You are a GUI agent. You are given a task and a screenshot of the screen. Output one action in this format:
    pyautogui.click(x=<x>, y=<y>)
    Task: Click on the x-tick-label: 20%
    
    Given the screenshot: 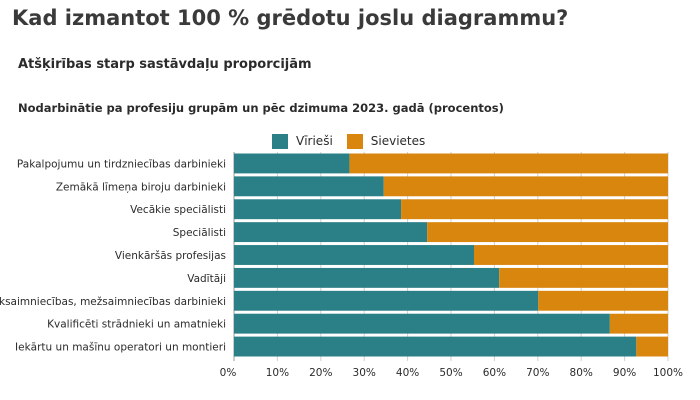 What is the action you would take?
    pyautogui.click(x=320, y=373)
    